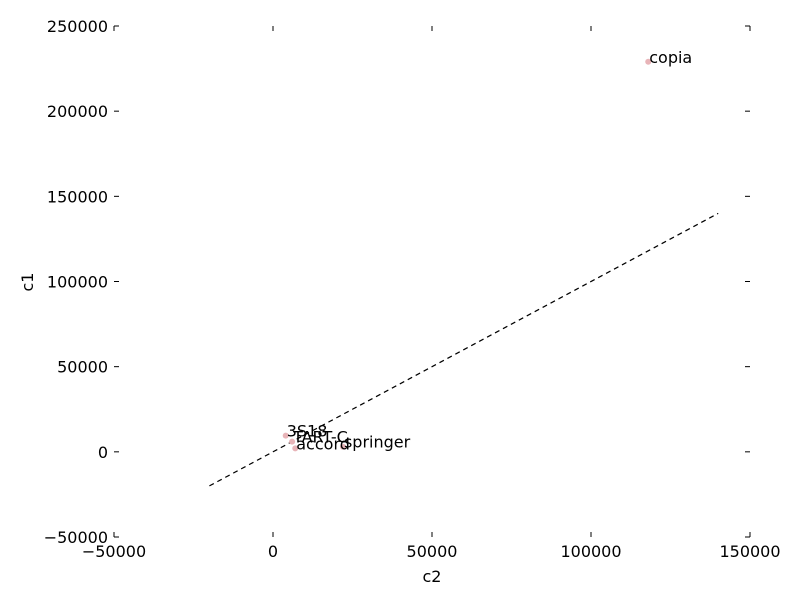 This screenshot has height=605, width=800. What do you see at coordinates (377, 442) in the screenshot?
I see `data-point-label: springer` at bounding box center [377, 442].